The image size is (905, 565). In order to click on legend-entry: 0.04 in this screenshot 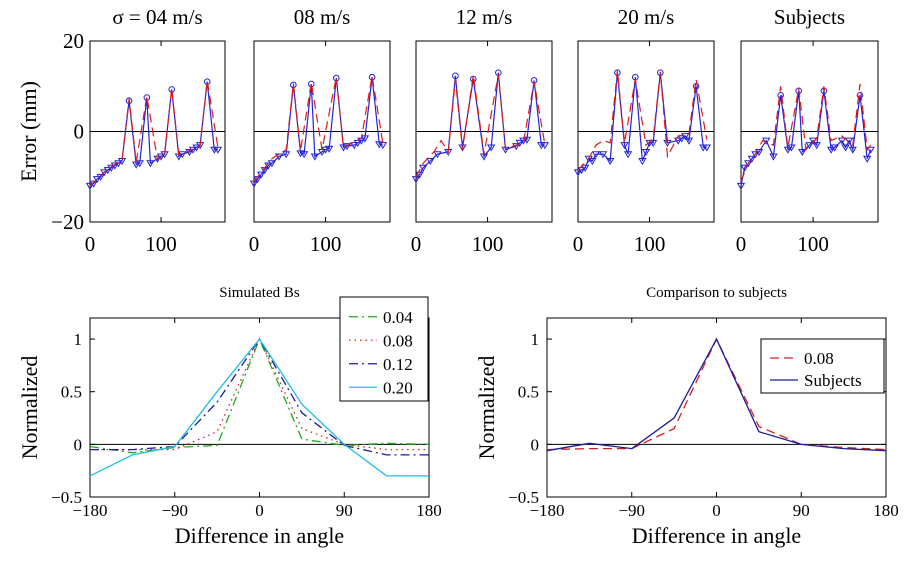, I will do `click(398, 317)`.